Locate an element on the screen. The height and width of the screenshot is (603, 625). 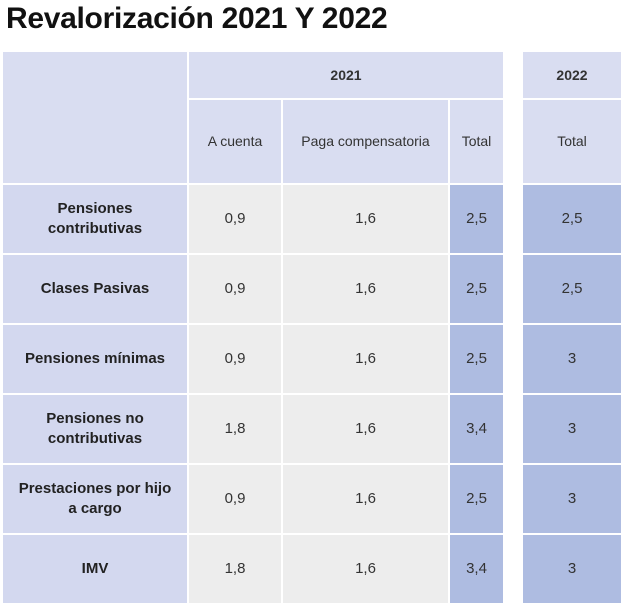
row-label: Prestaciones por hijo a cargo is located at coordinates (95, 499).